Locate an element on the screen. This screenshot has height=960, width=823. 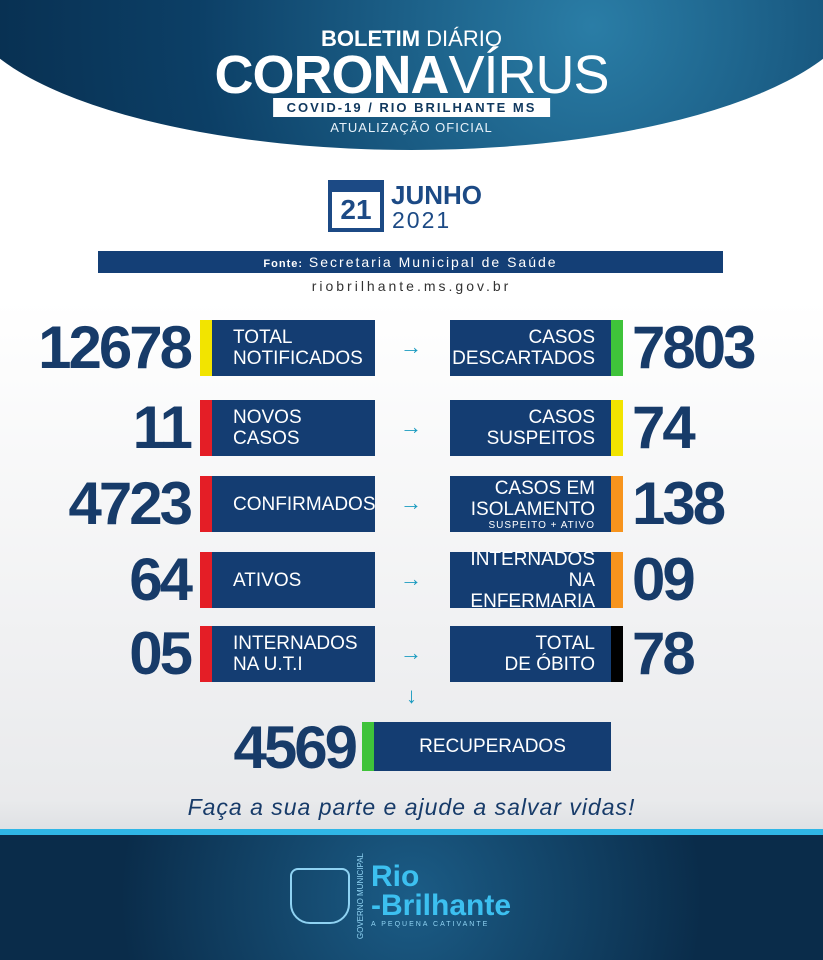
left-stat-label: ATIVOS is located at coordinates (287, 580).